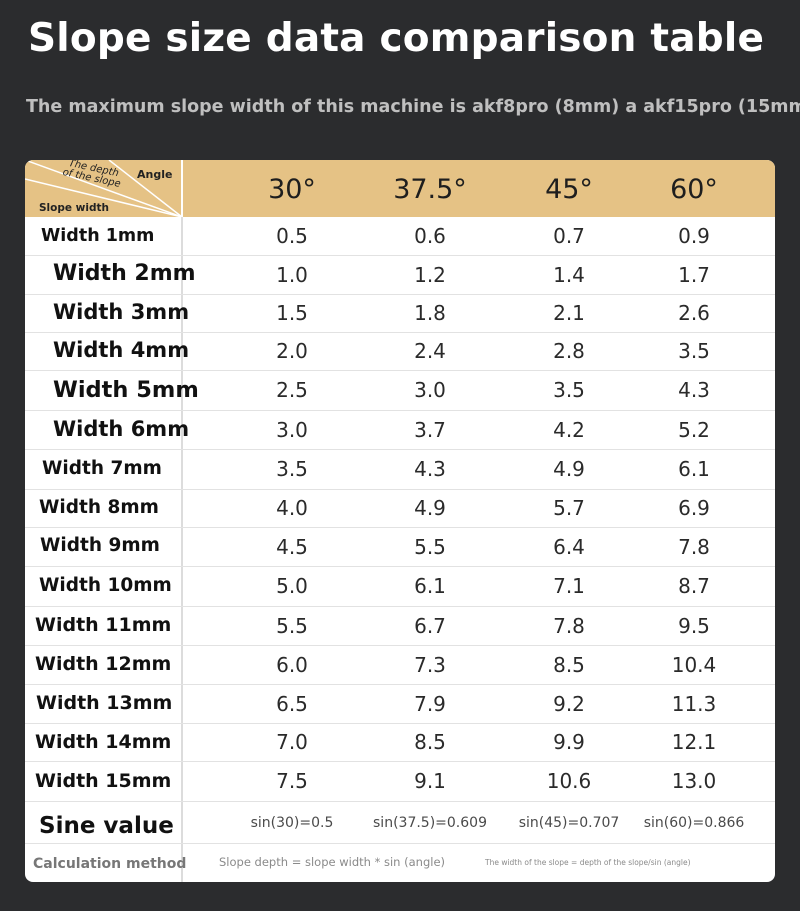 The width and height of the screenshot is (800, 911). I want to click on table-row: Width 6mm 3.0 3.7 4.2 5.2, so click(400, 430).